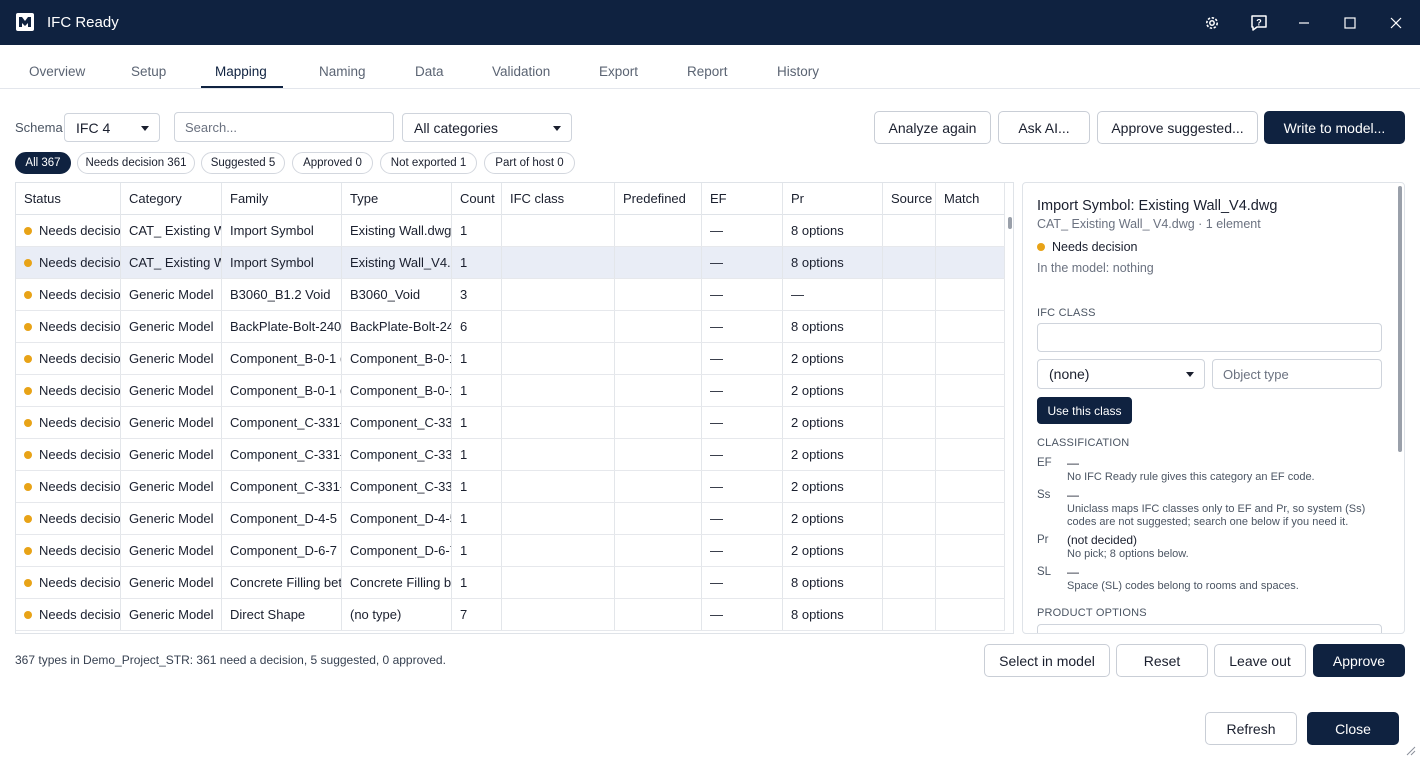 This screenshot has height=760, width=1420. What do you see at coordinates (428, 163) in the screenshot?
I see `filter-chip-not-exported: Not exported 1` at bounding box center [428, 163].